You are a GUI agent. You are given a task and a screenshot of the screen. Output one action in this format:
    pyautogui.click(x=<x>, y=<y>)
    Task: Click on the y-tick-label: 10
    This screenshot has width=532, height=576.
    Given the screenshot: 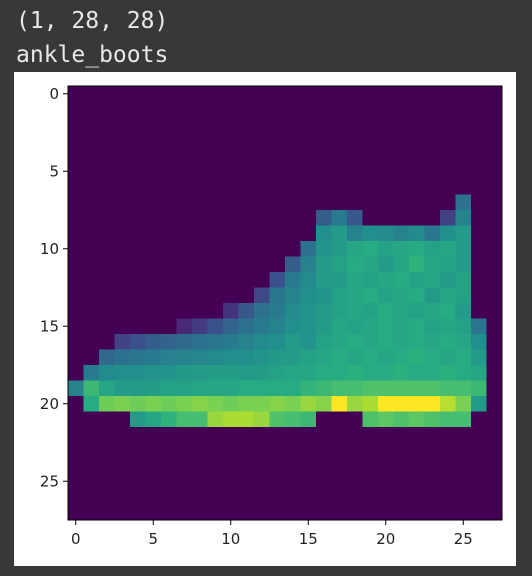 What is the action you would take?
    pyautogui.click(x=49, y=249)
    